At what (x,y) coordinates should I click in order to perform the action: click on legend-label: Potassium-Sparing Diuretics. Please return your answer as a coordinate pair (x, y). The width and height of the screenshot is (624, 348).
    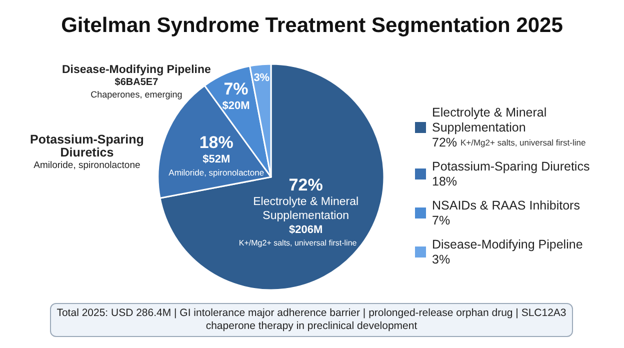
    Looking at the image, I should click on (511, 167).